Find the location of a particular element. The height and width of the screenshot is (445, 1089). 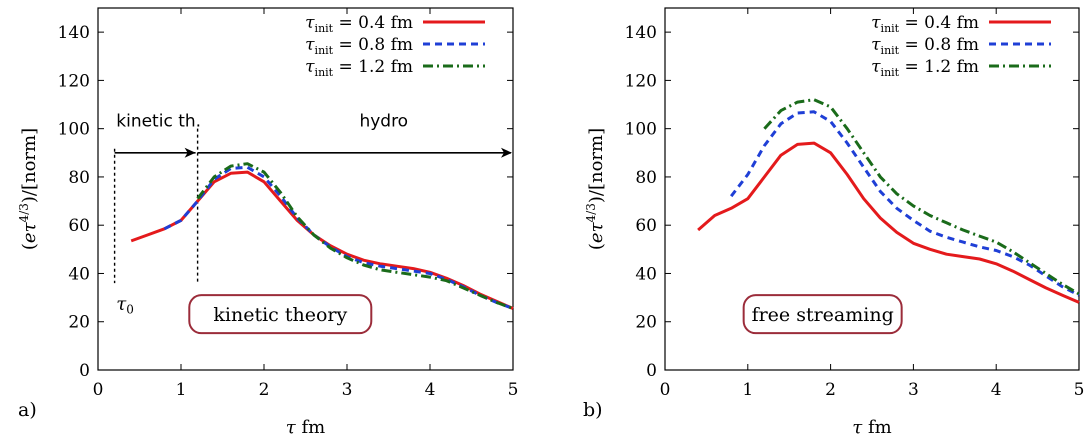

boxed-label-text: free streaming is located at coordinates (823, 315).